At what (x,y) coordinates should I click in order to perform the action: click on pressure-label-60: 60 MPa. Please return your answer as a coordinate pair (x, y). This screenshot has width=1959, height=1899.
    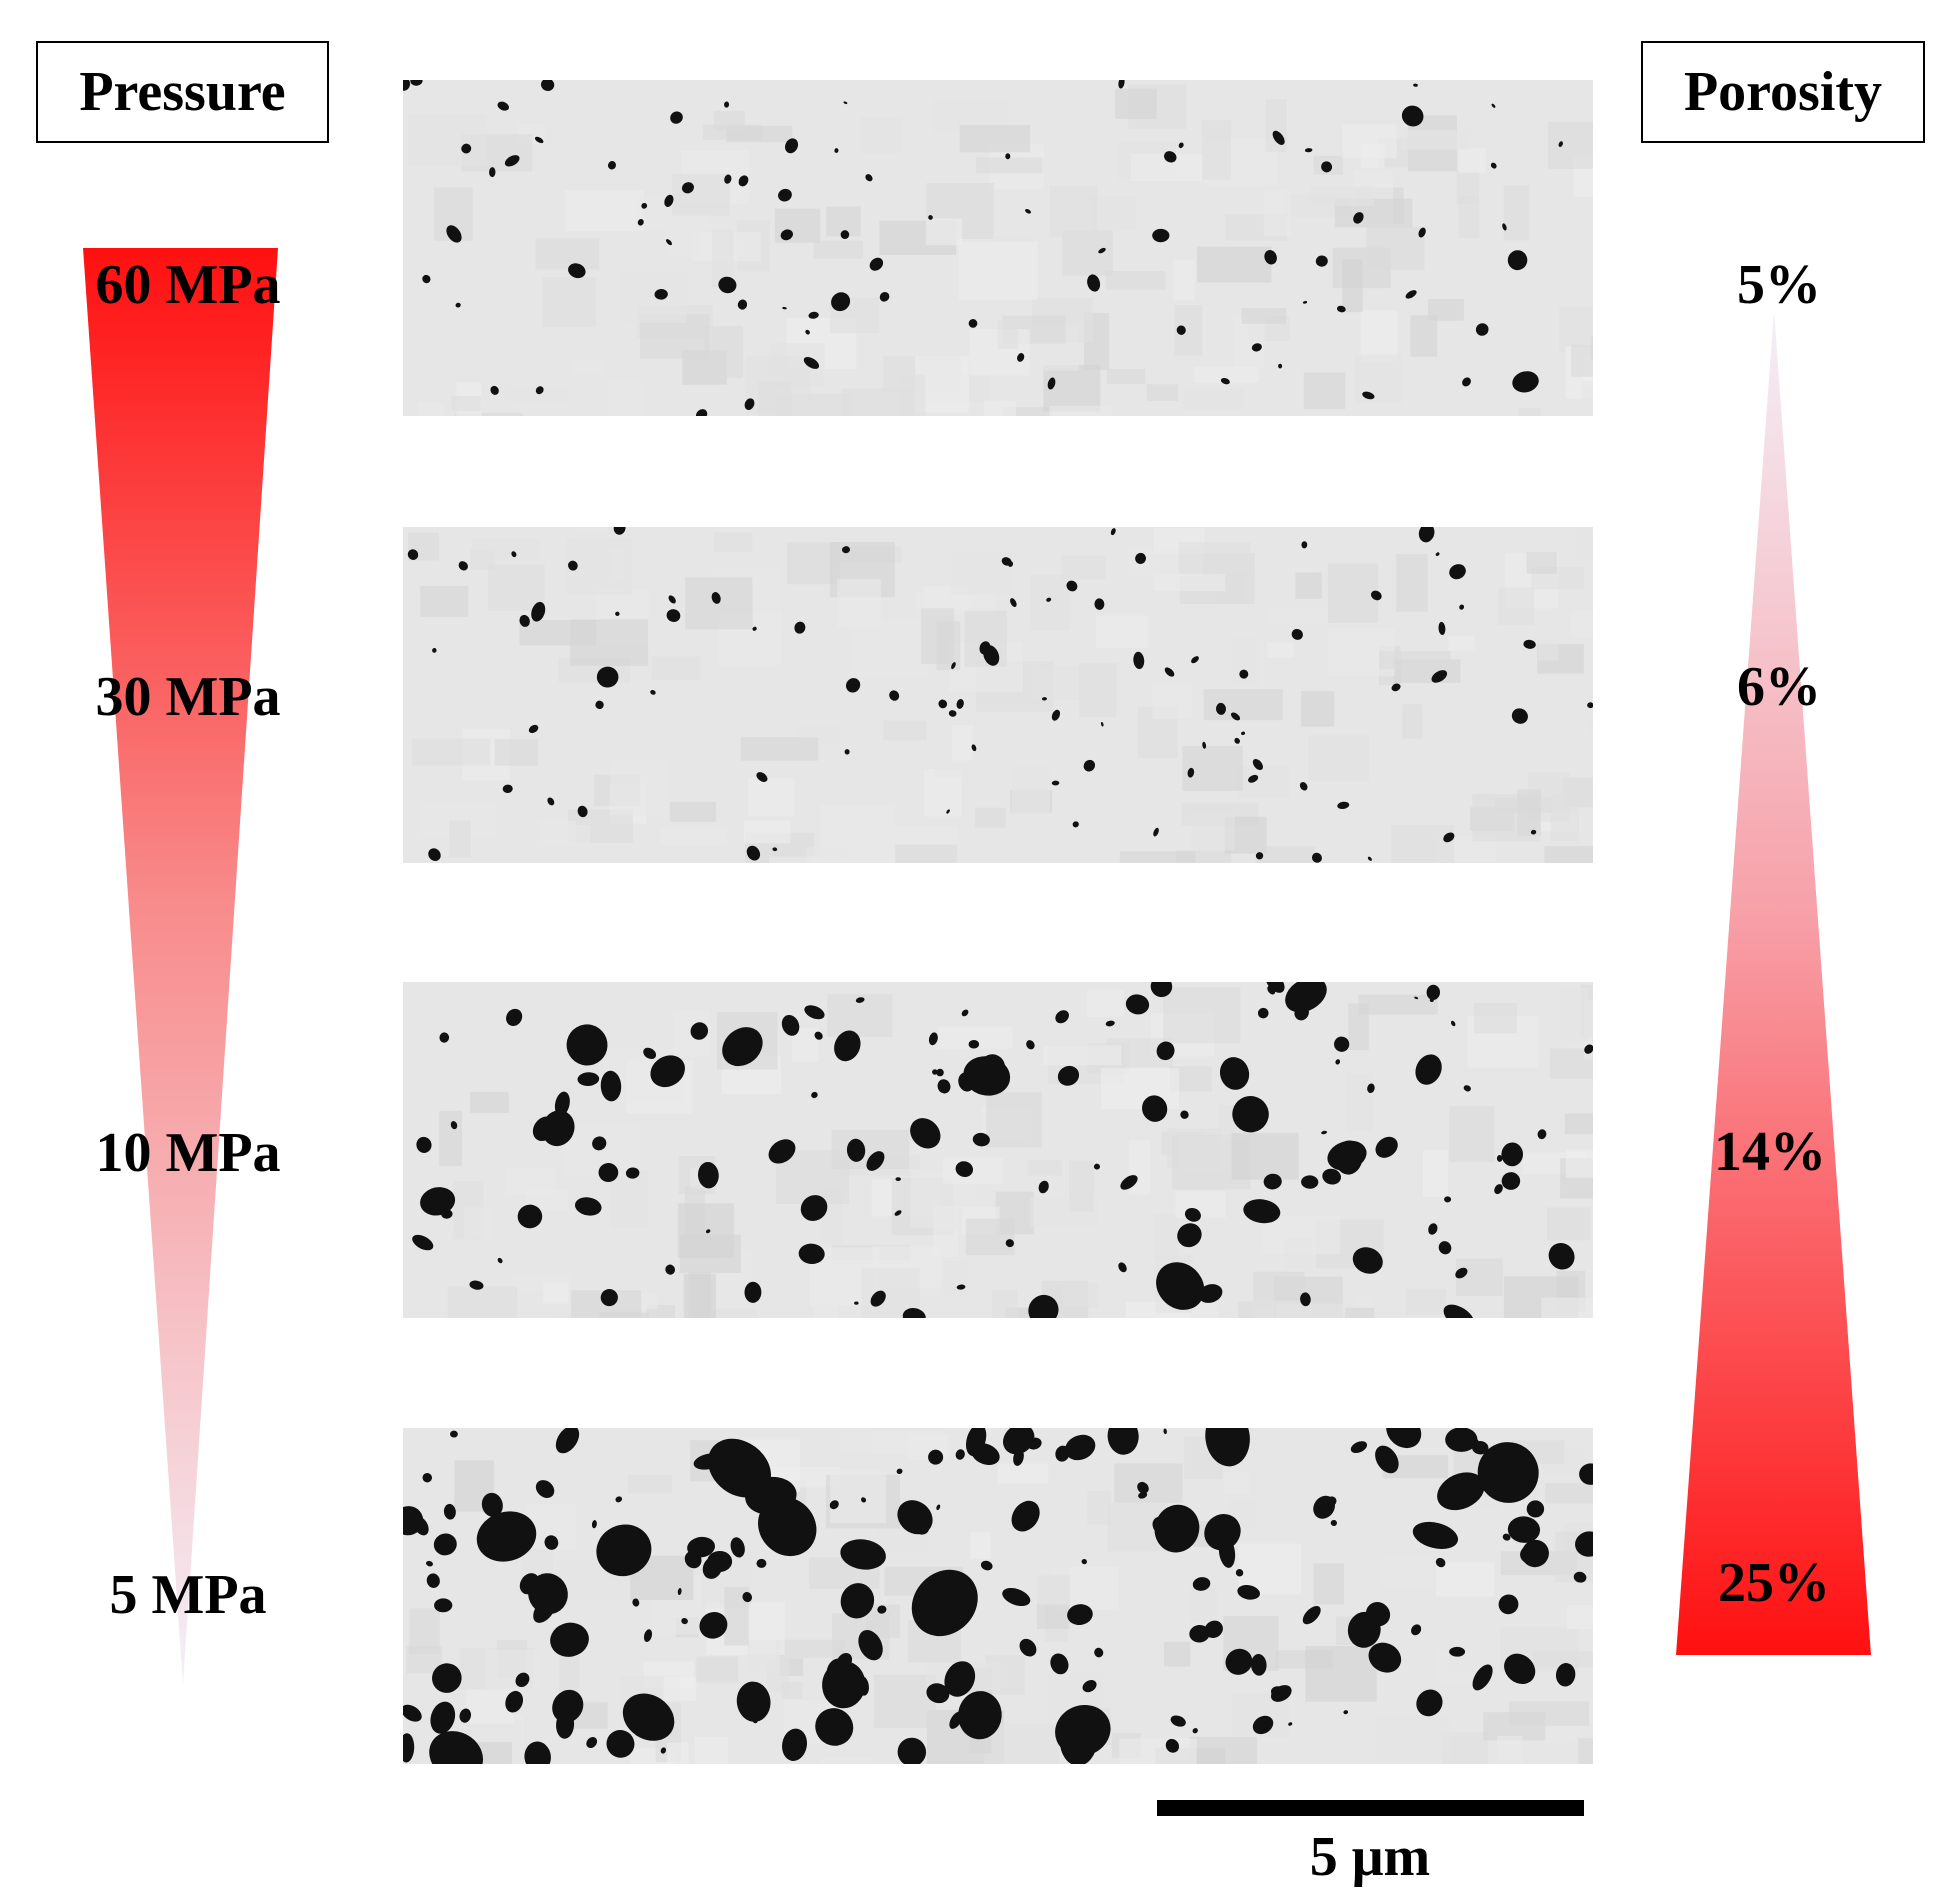
    Looking at the image, I should click on (188, 285).